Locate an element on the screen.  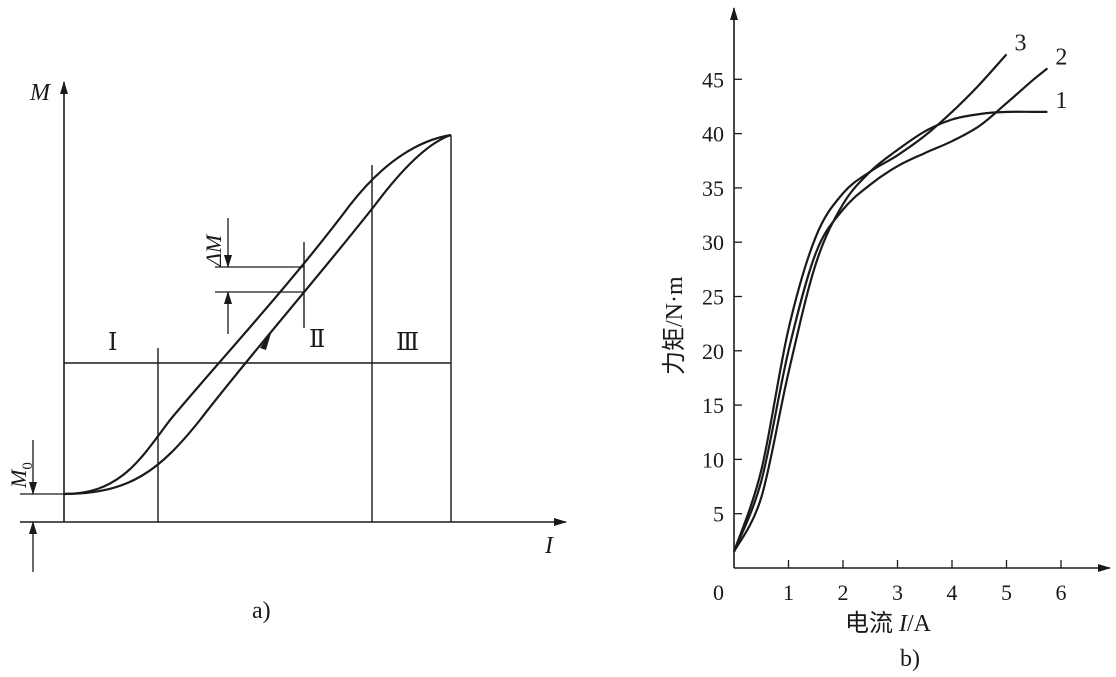
y-tick-label: 25 is located at coordinates (713, 297).